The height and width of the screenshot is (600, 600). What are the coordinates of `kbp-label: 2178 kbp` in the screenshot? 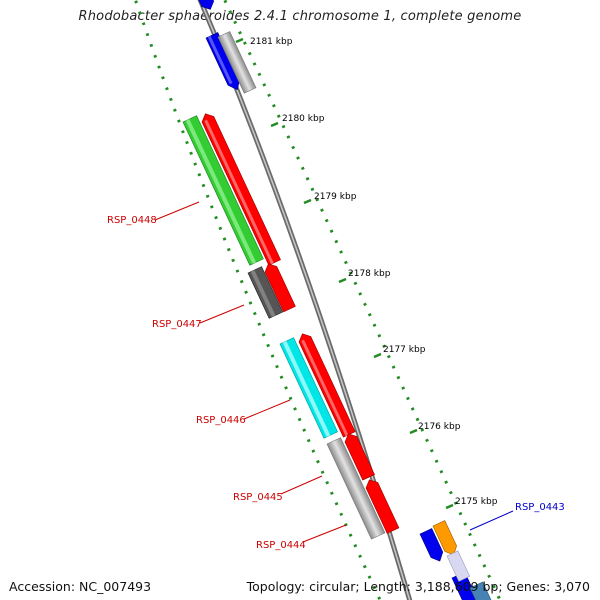 It's located at (369, 274).